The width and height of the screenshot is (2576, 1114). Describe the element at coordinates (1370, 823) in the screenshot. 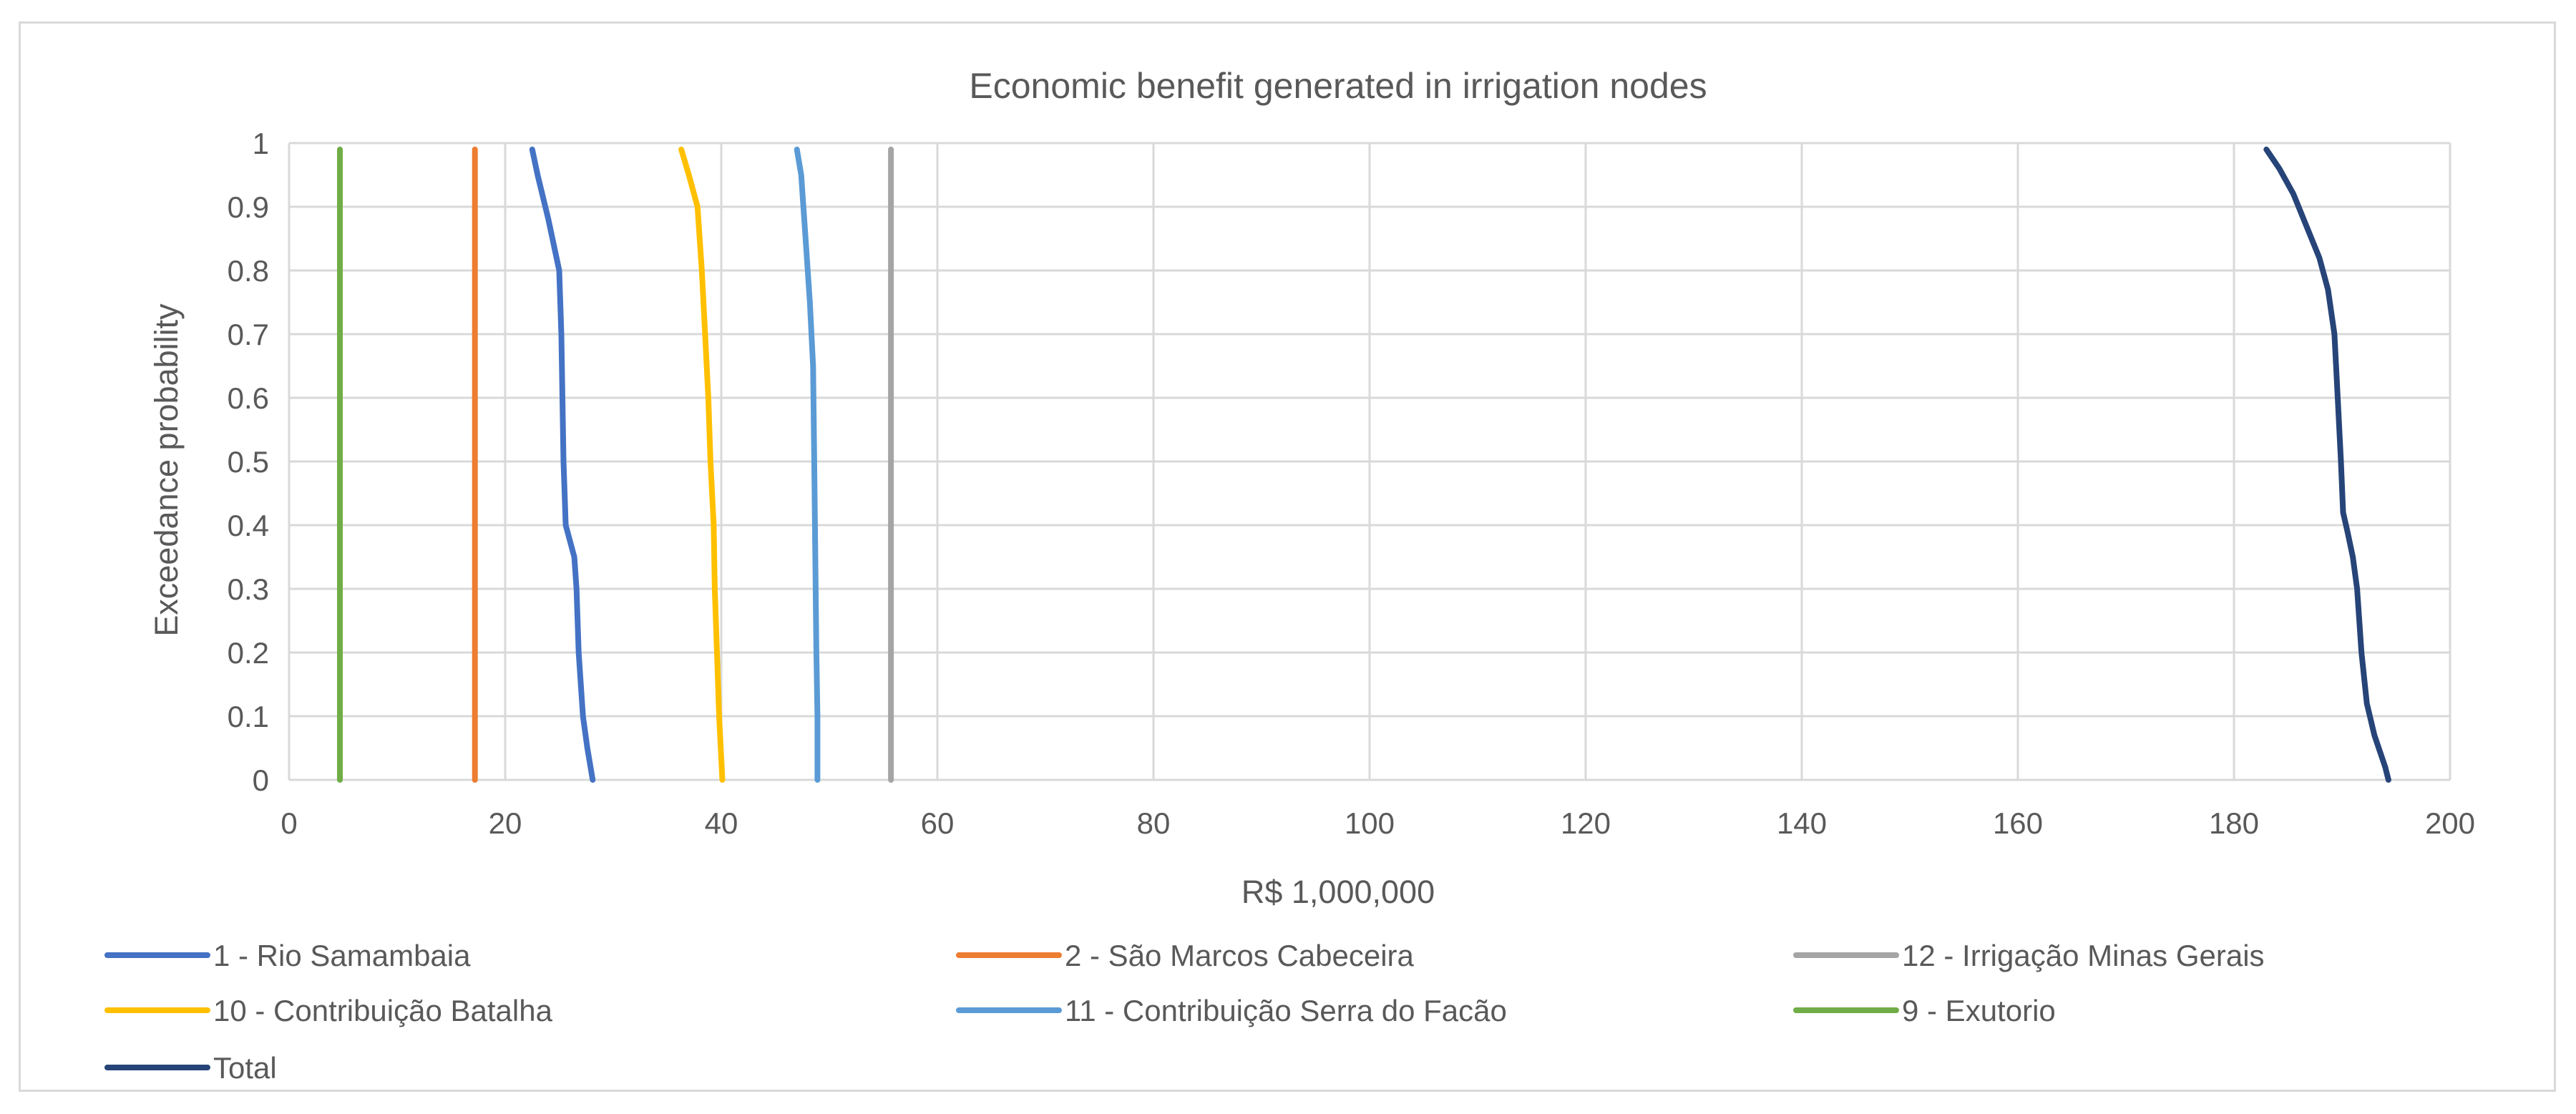

I see `x-tick-label: 100` at that location.